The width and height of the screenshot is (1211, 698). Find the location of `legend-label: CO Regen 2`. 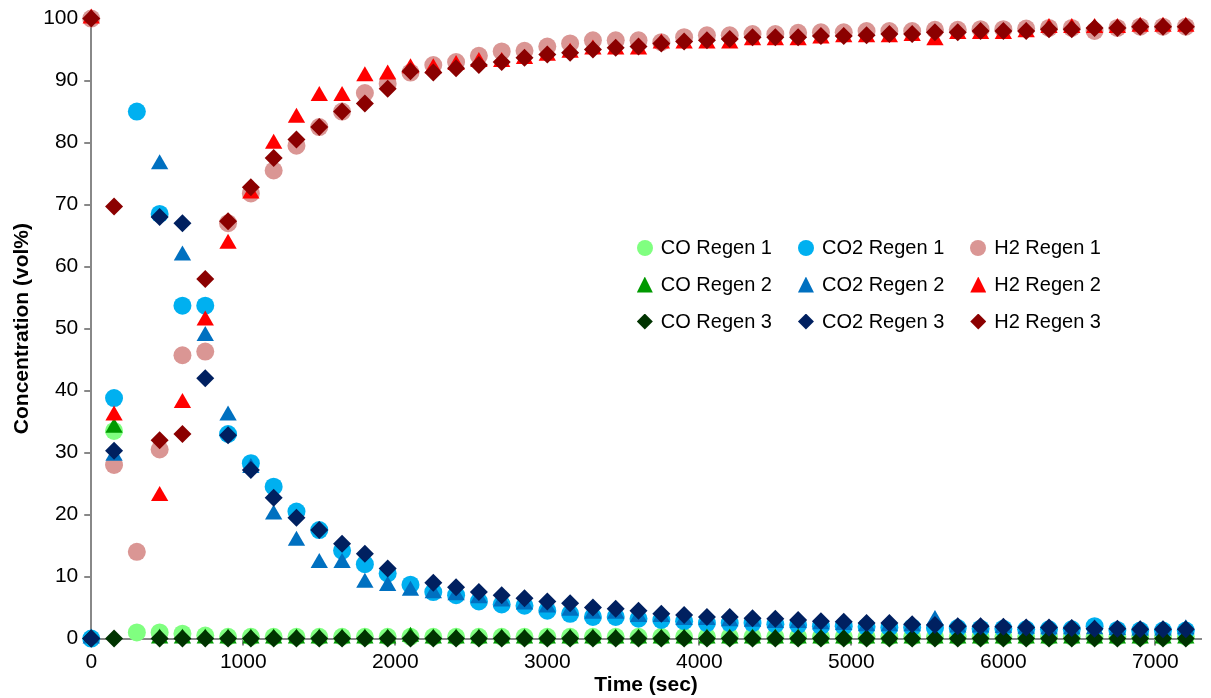

legend-label: CO Regen 2 is located at coordinates (716, 284).